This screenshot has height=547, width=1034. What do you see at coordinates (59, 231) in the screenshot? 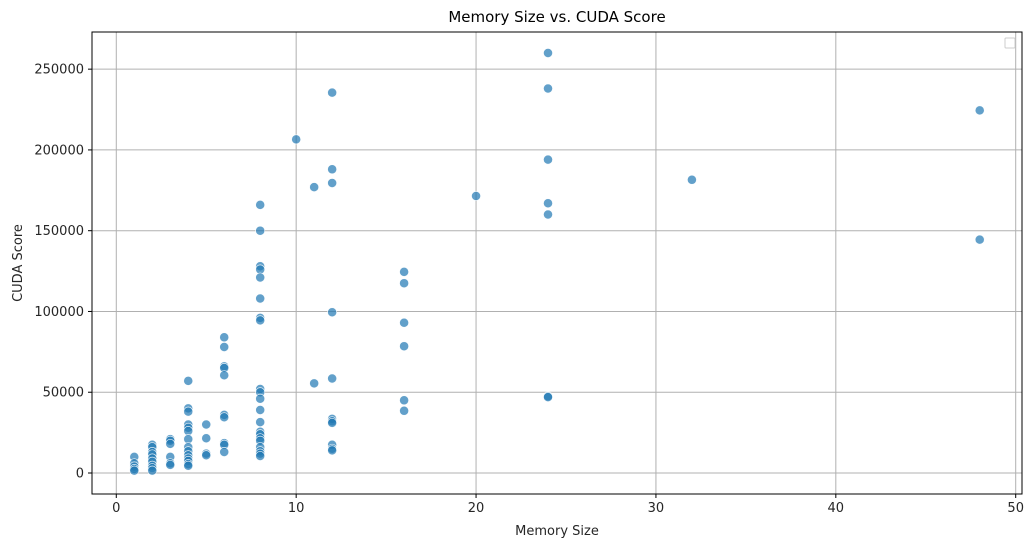
I see `y-tick-label-3: 150000` at bounding box center [59, 231].